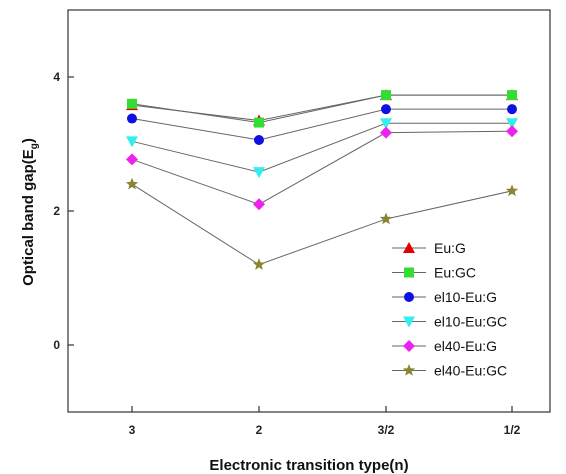  Describe the element at coordinates (450, 248) in the screenshot. I see `legend-label: Eu:G` at that location.